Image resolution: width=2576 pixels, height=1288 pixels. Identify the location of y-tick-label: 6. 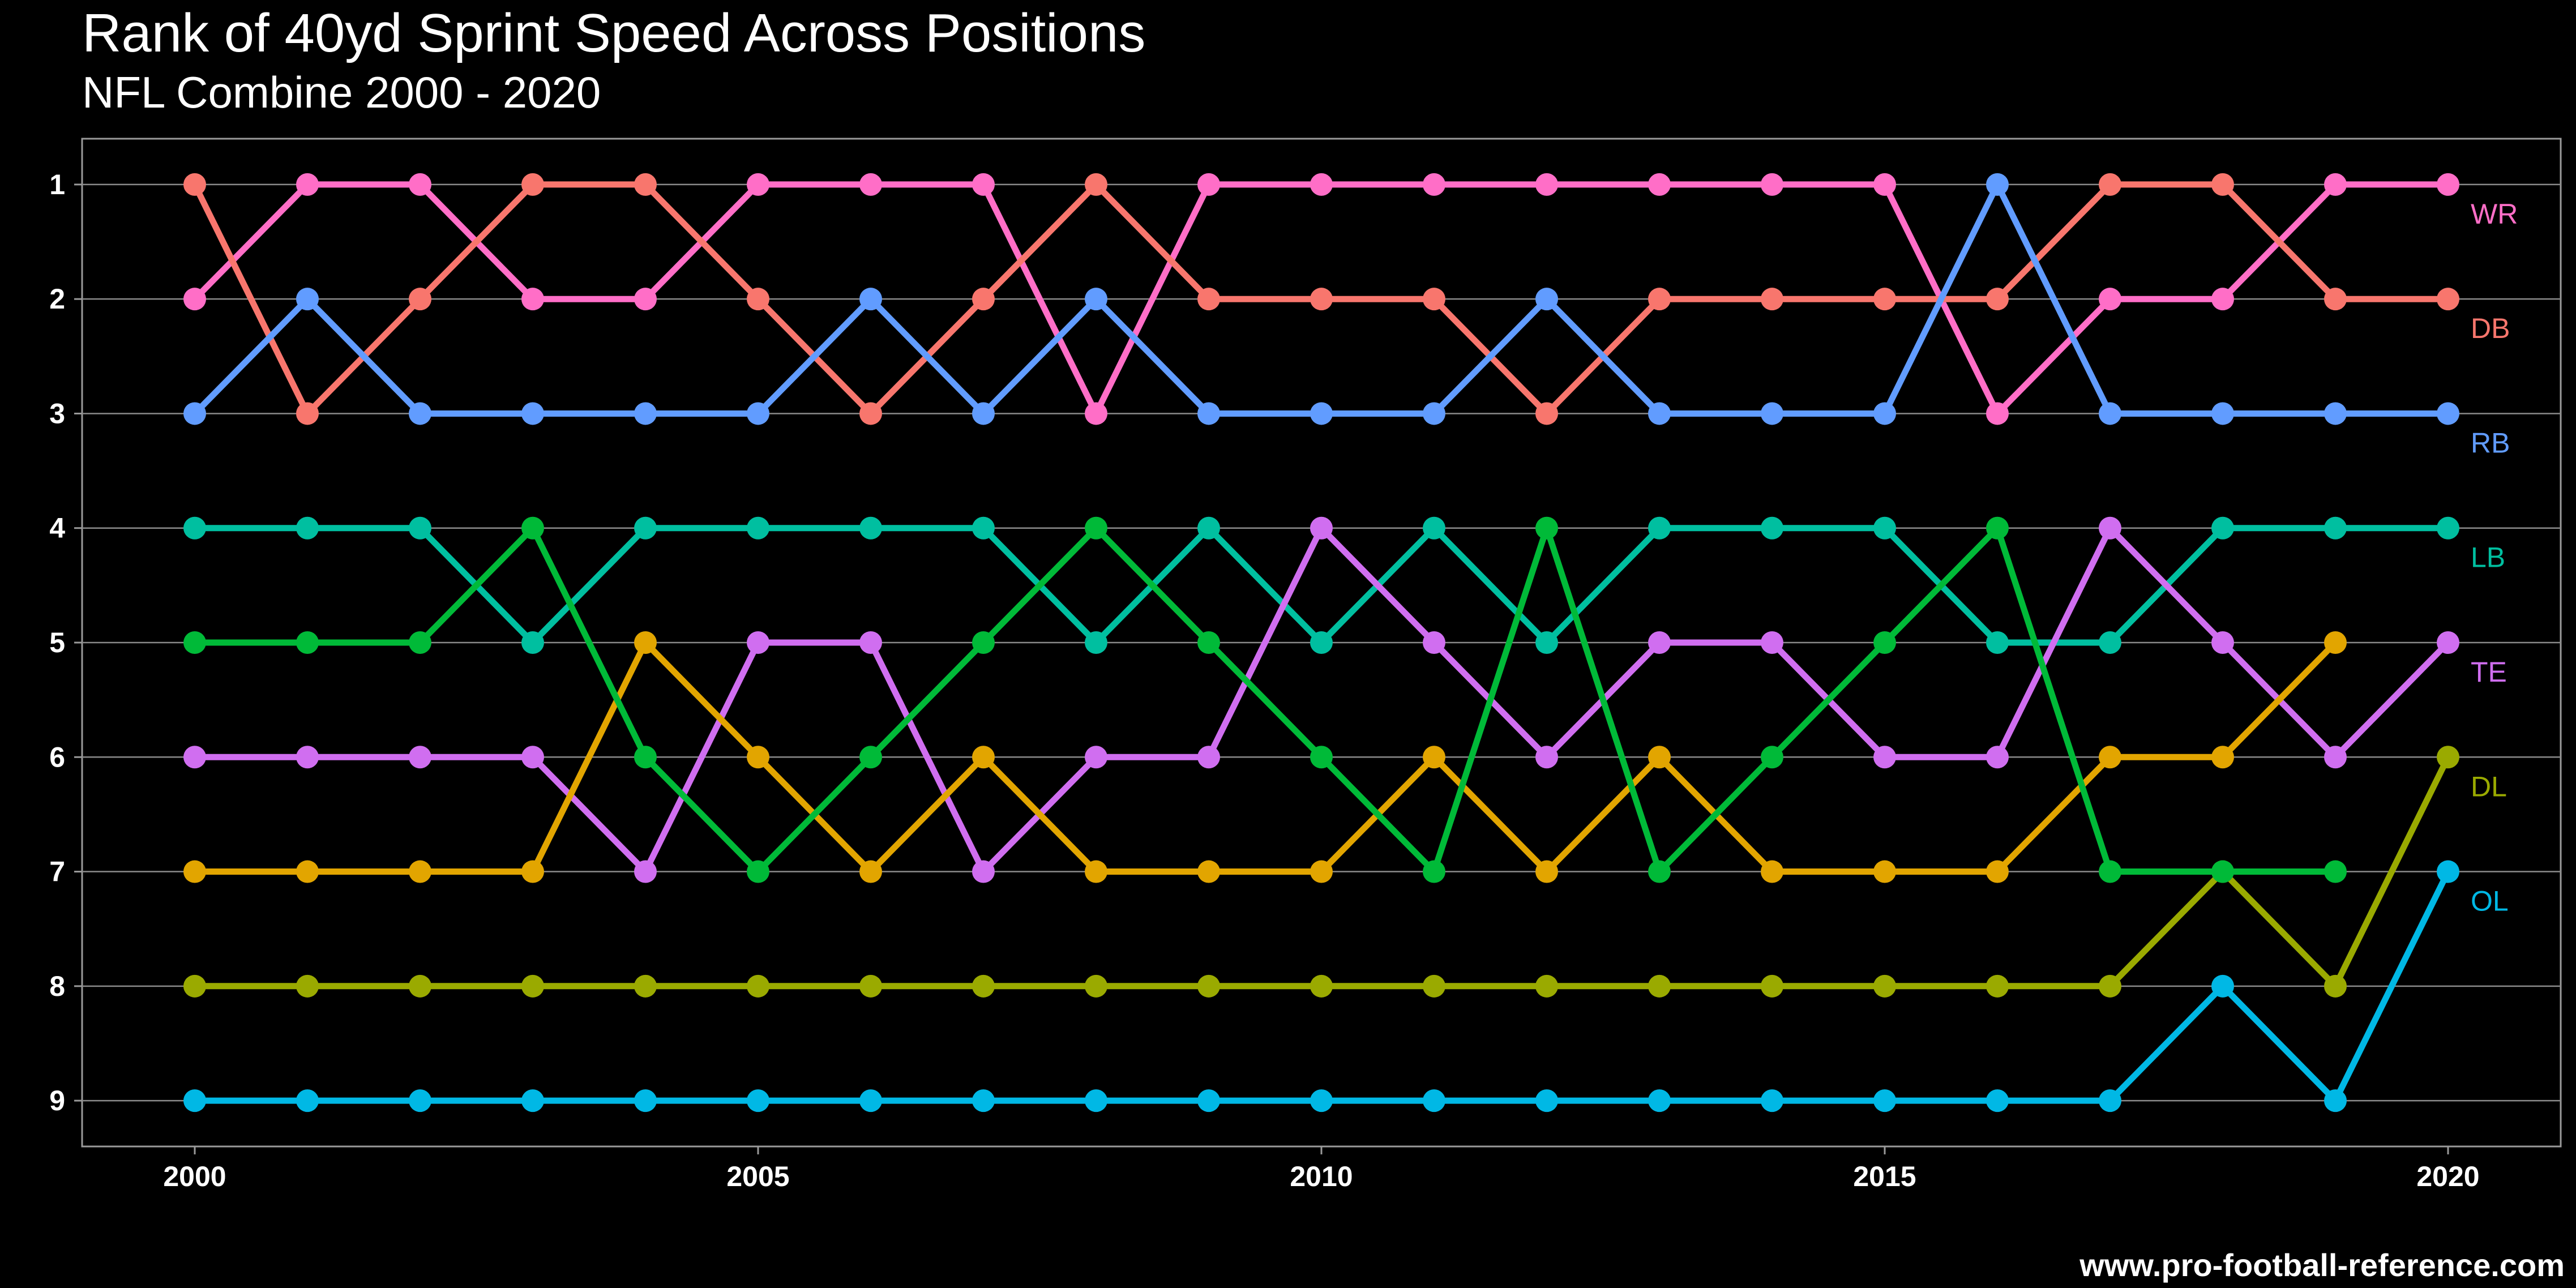
(57, 757).